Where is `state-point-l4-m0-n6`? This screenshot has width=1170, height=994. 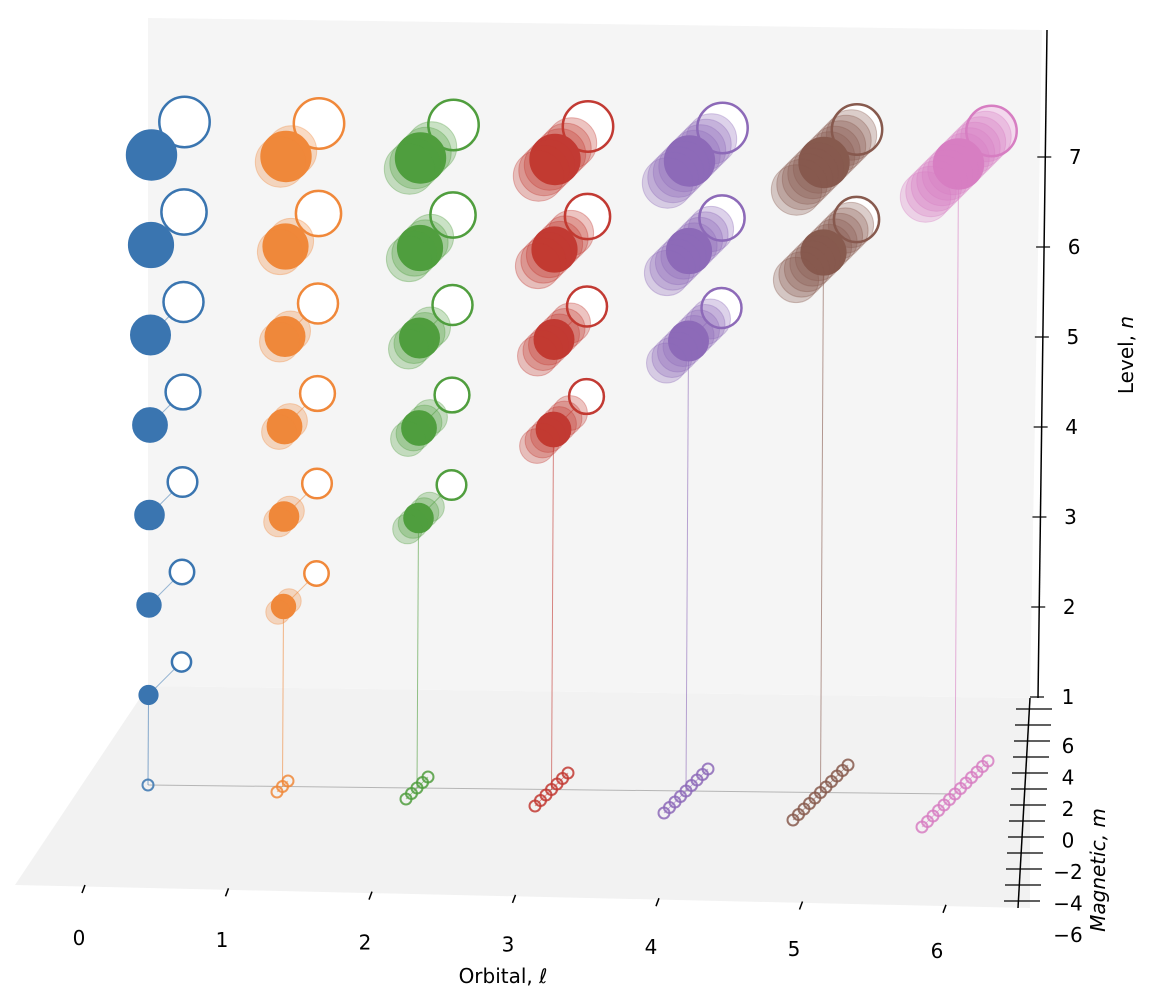 state-point-l4-m0-n6 is located at coordinates (689, 251).